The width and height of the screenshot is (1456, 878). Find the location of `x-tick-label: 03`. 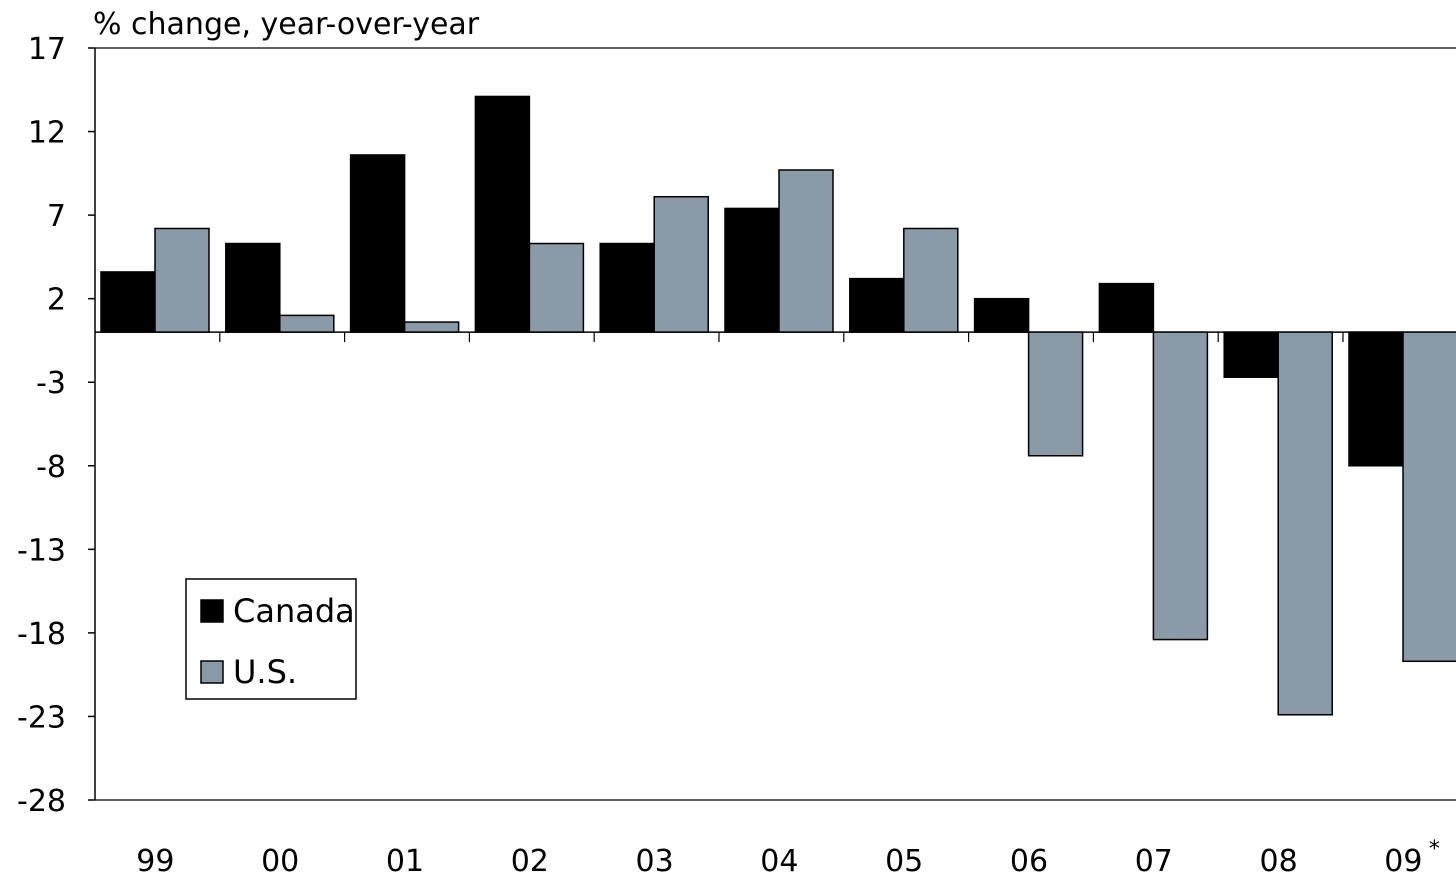

x-tick-label: 03 is located at coordinates (655, 861).